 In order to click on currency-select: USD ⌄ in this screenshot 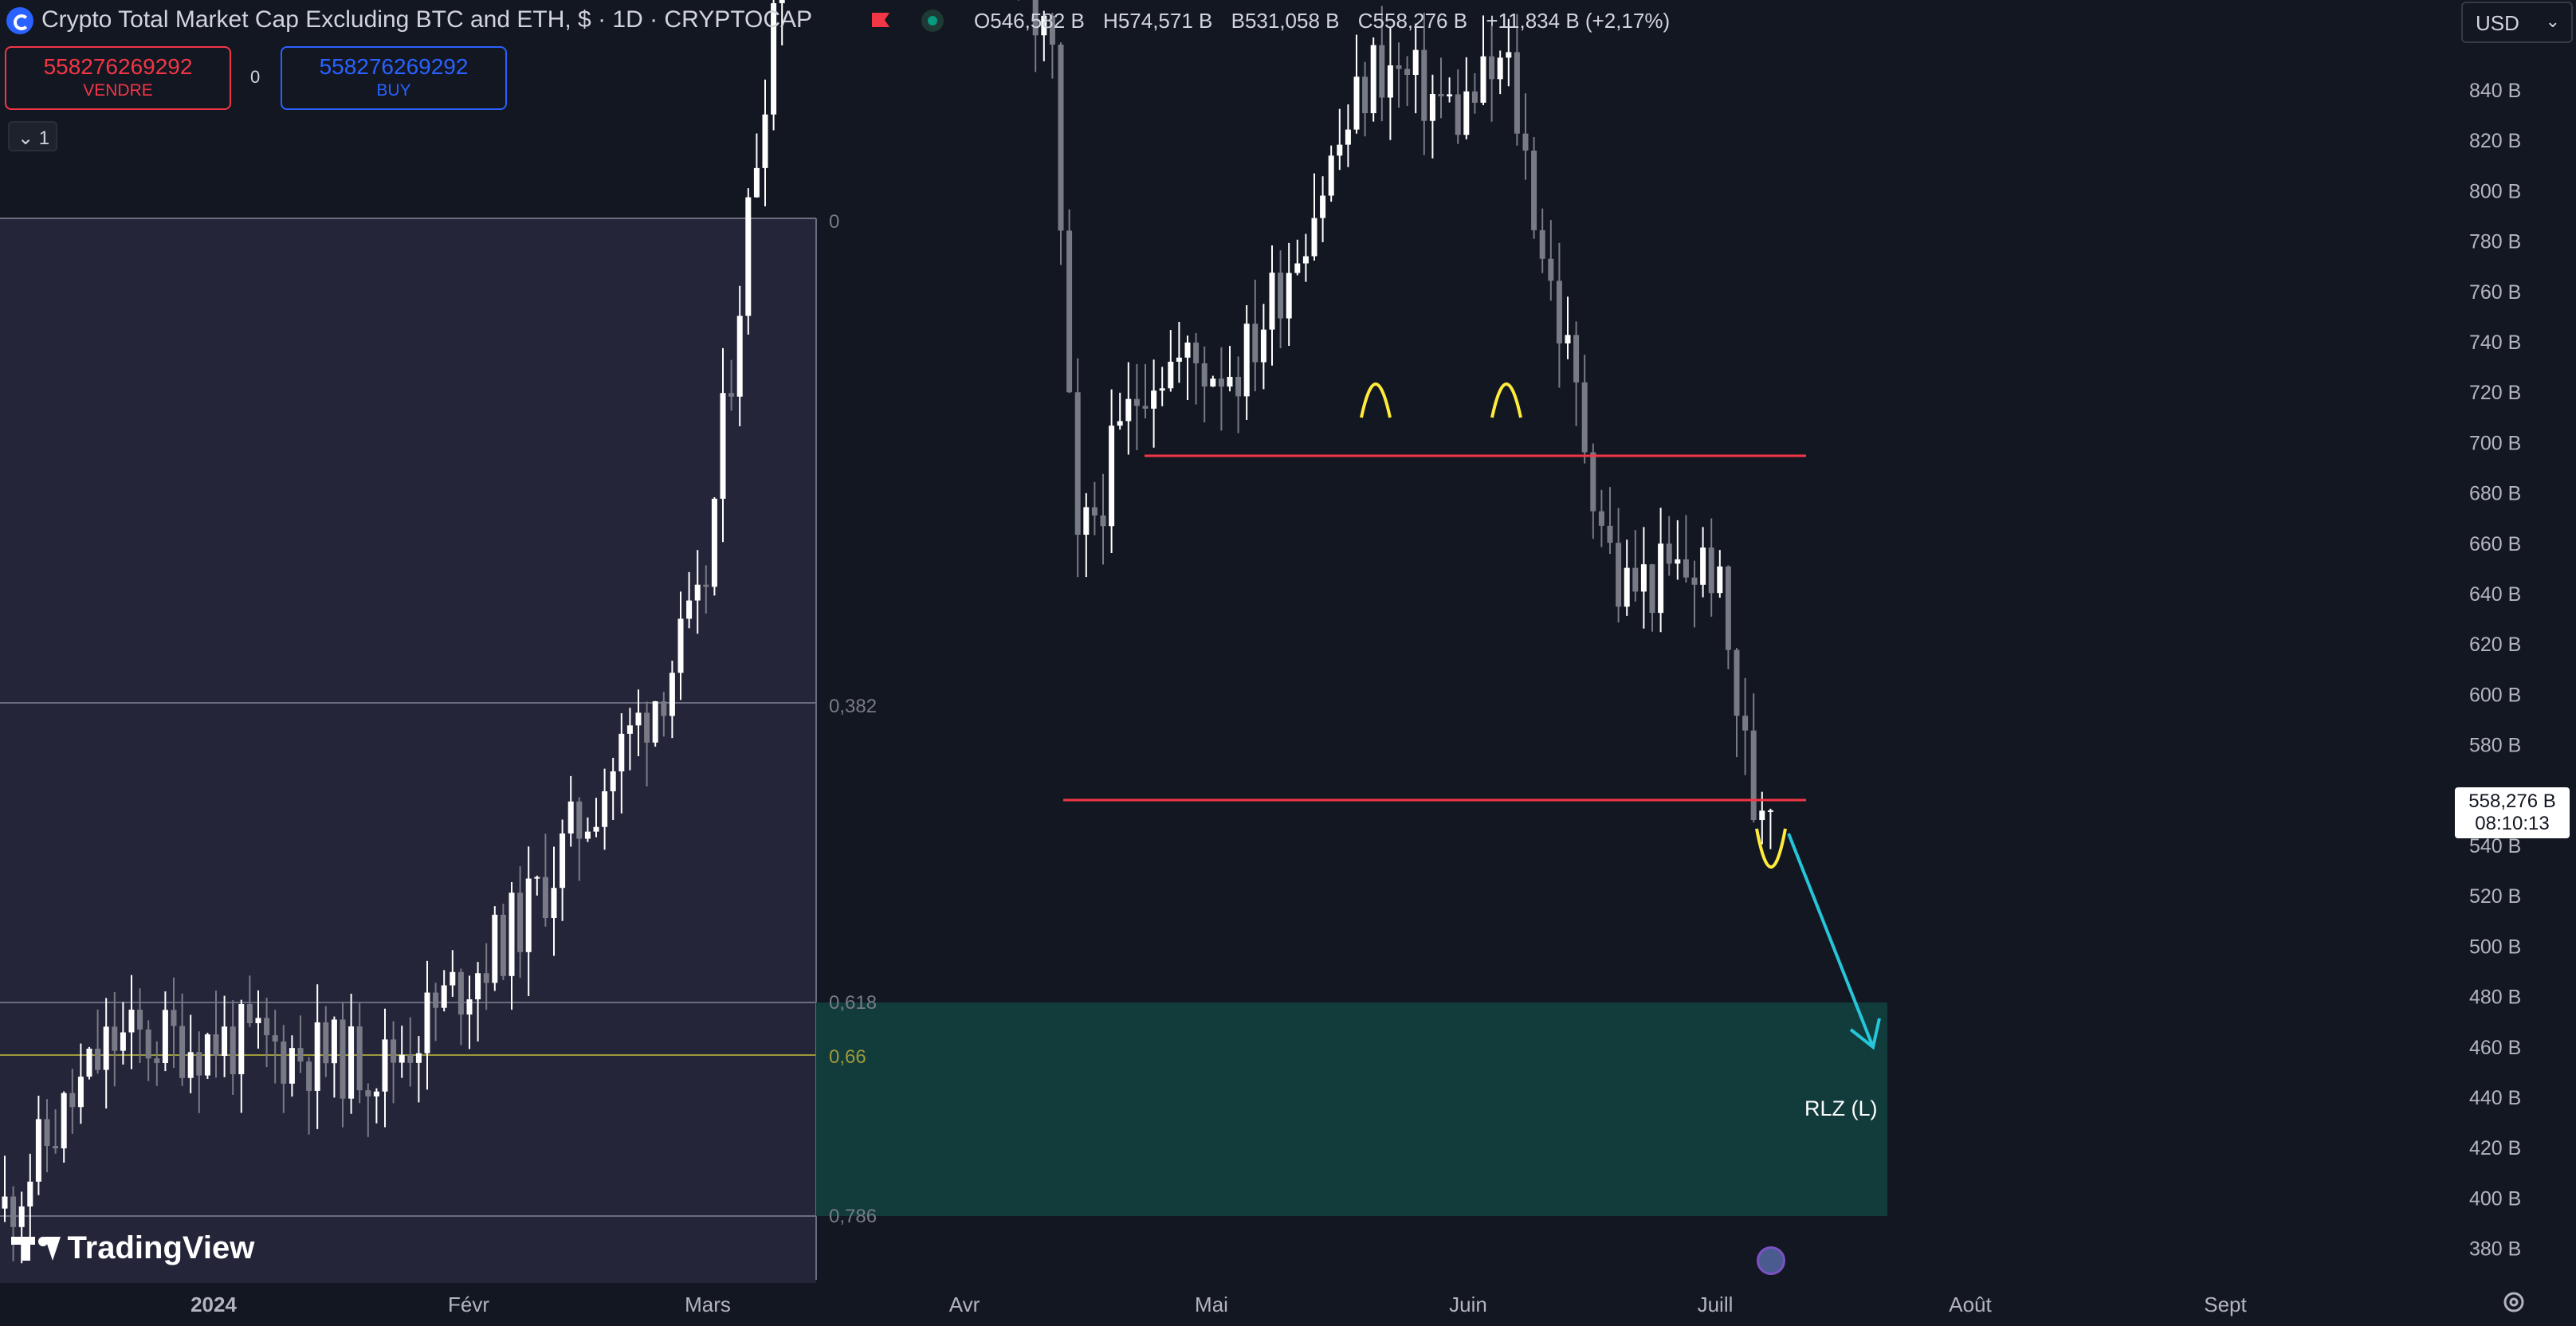, I will do `click(2517, 22)`.